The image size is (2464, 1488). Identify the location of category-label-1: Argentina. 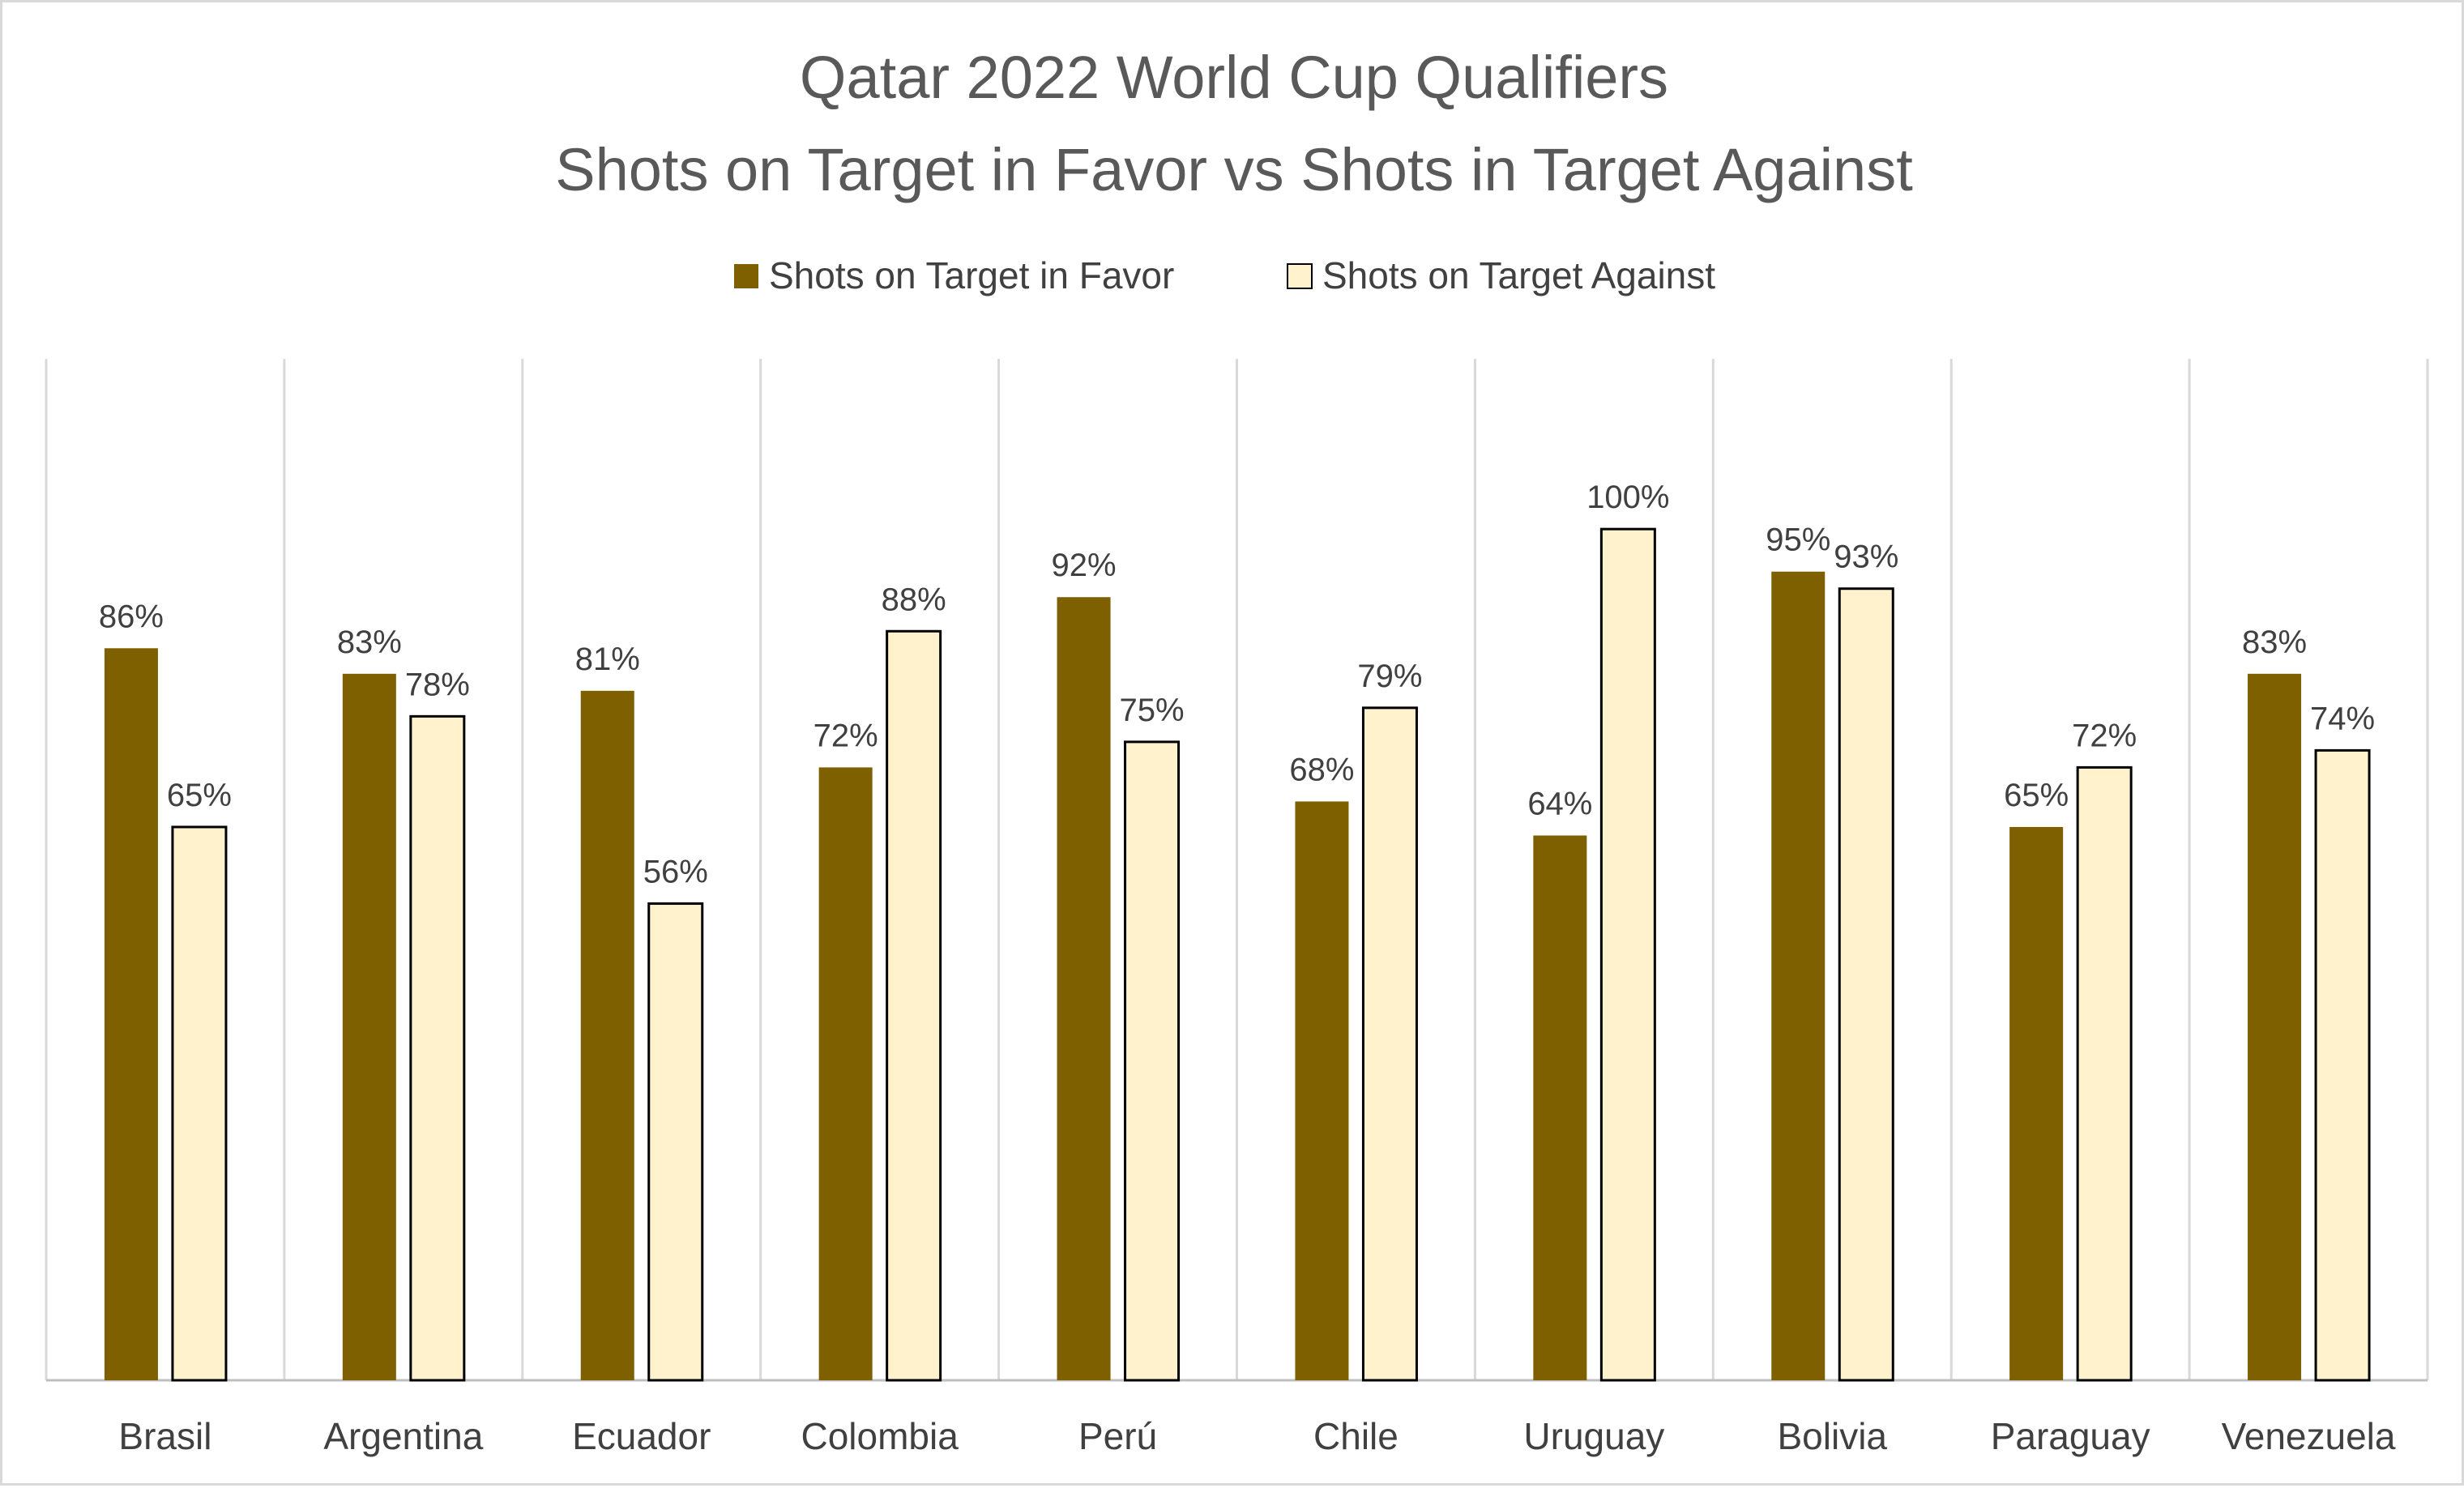
(403, 1436).